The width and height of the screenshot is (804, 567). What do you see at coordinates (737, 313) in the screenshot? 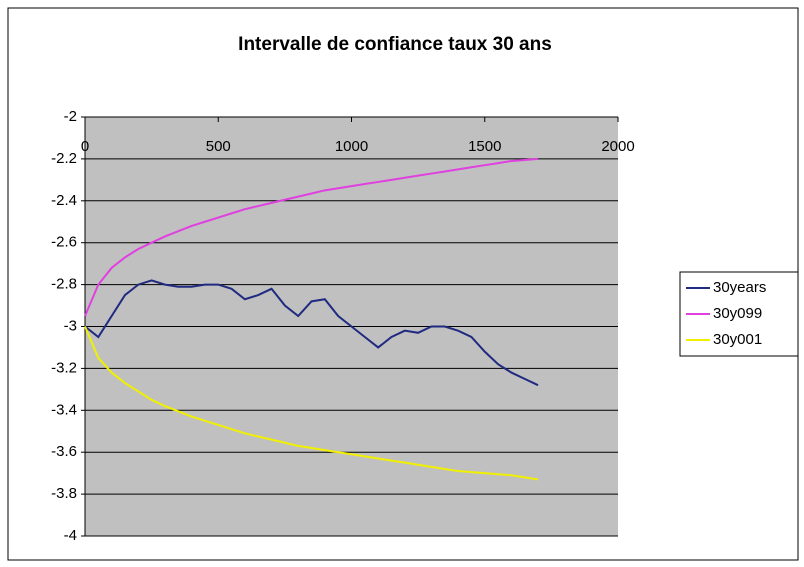
I see `legend-label: 30y099` at bounding box center [737, 313].